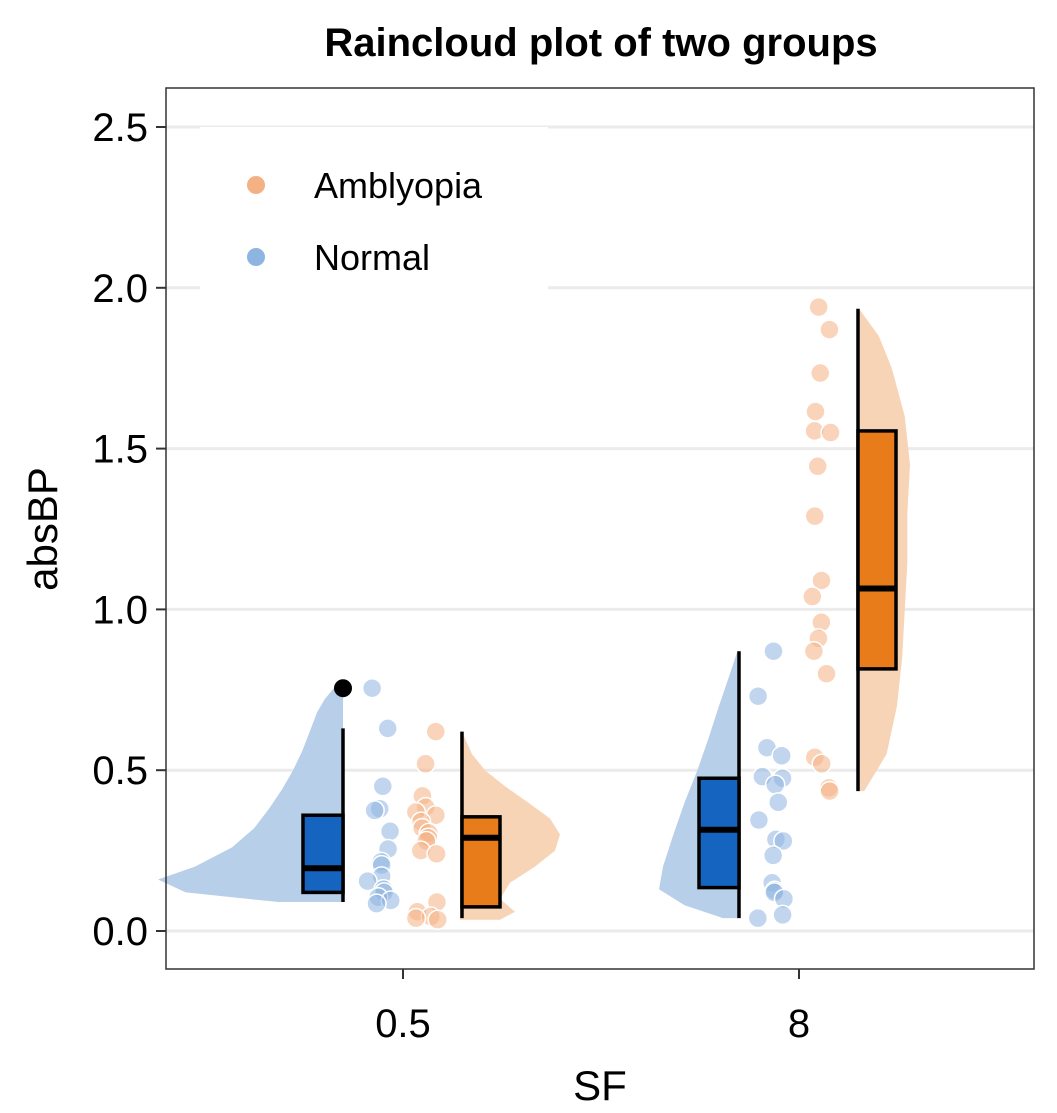  Describe the element at coordinates (120, 932) in the screenshot. I see `y-tick-label: 0.0` at that location.